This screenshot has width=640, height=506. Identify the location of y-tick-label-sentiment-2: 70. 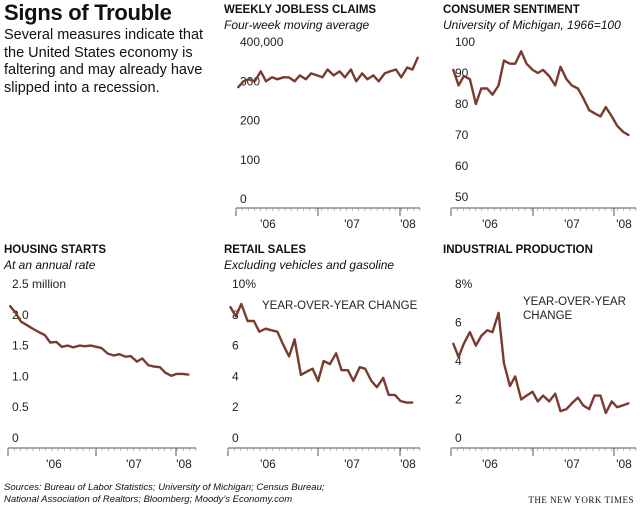
(462, 135).